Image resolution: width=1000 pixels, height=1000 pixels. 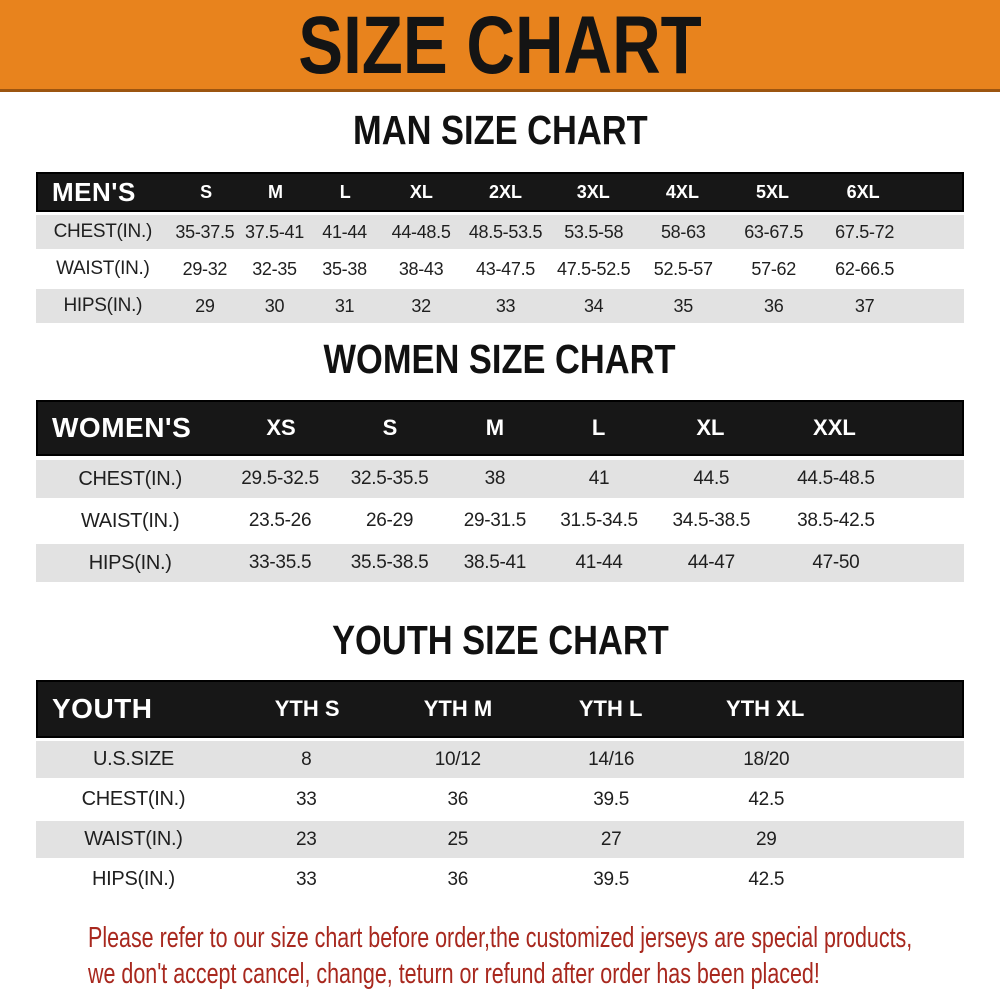 I want to click on size-cell: 23.5-26, so click(x=280, y=520).